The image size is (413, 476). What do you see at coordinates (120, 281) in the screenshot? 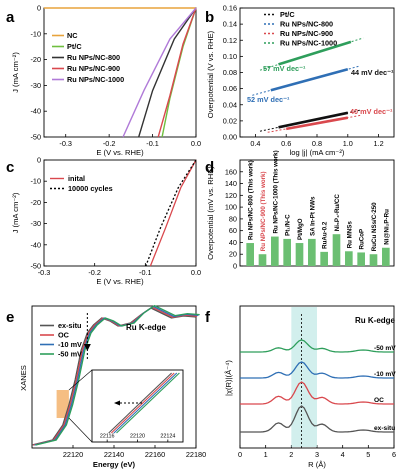
I see `panel-c-xlabel: E (V vs. RHE)` at bounding box center [120, 281].